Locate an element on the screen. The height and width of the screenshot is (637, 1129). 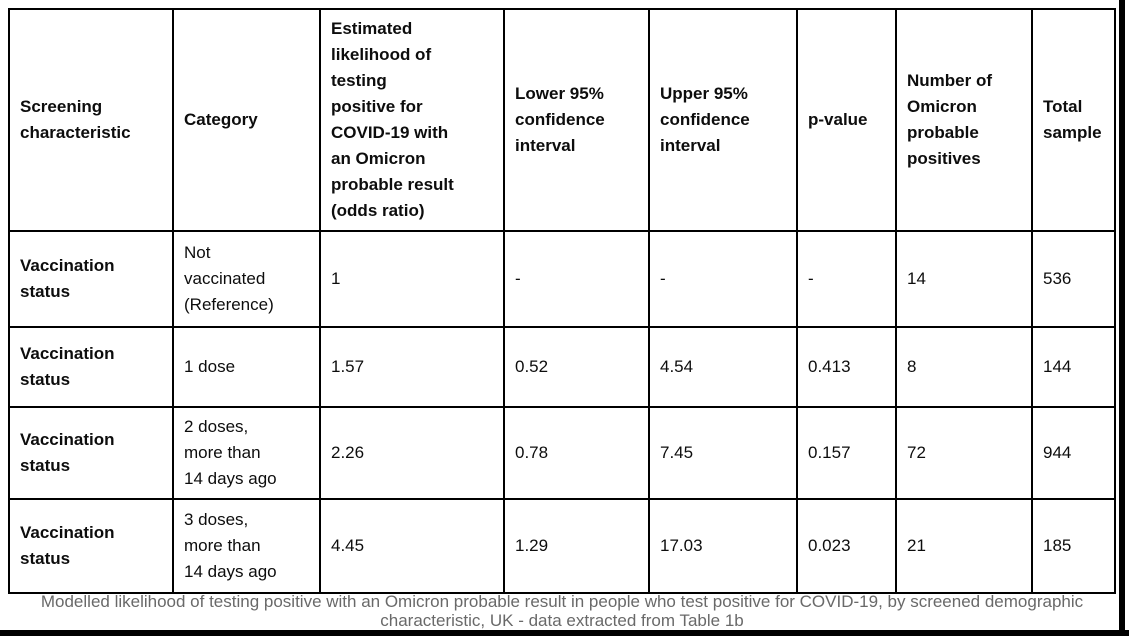
column-header-category: Category is located at coordinates (246, 120).